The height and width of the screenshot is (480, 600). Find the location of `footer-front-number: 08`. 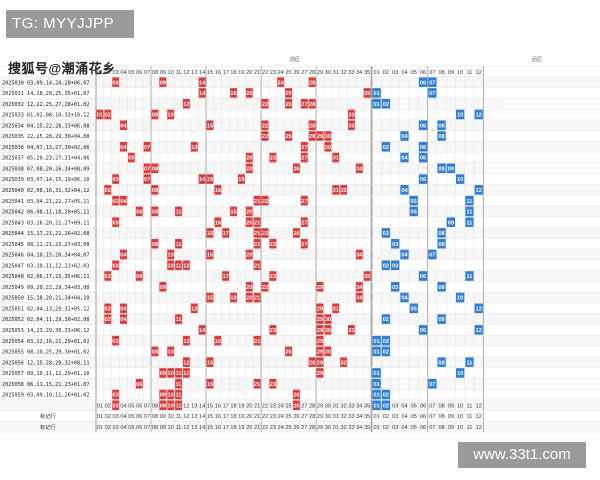

footer-front-number: 08 is located at coordinates (155, 406).